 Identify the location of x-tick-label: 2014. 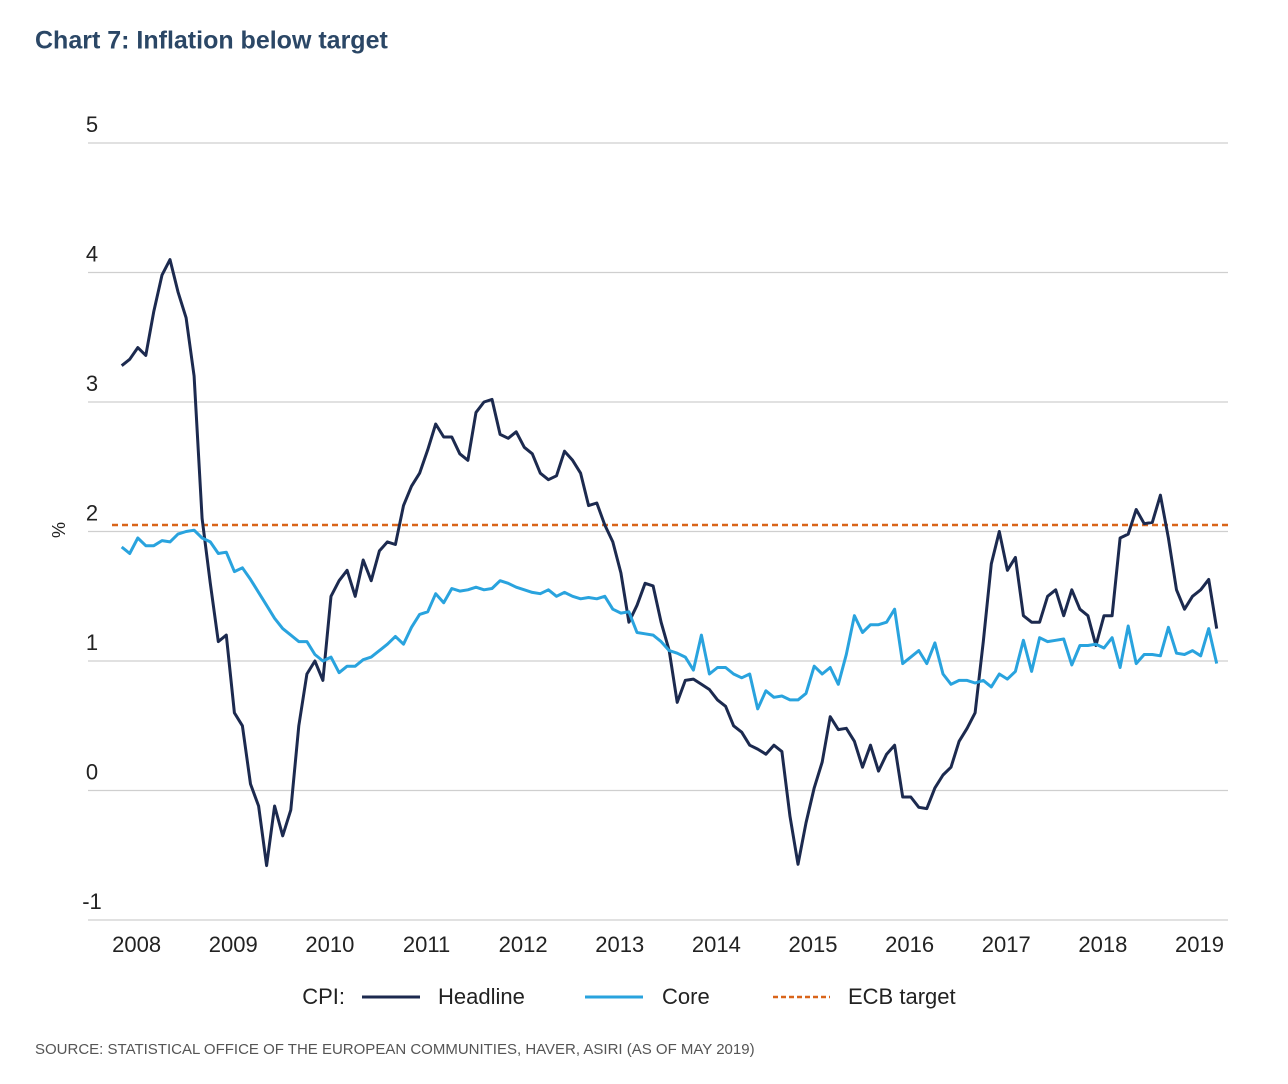
(716, 944).